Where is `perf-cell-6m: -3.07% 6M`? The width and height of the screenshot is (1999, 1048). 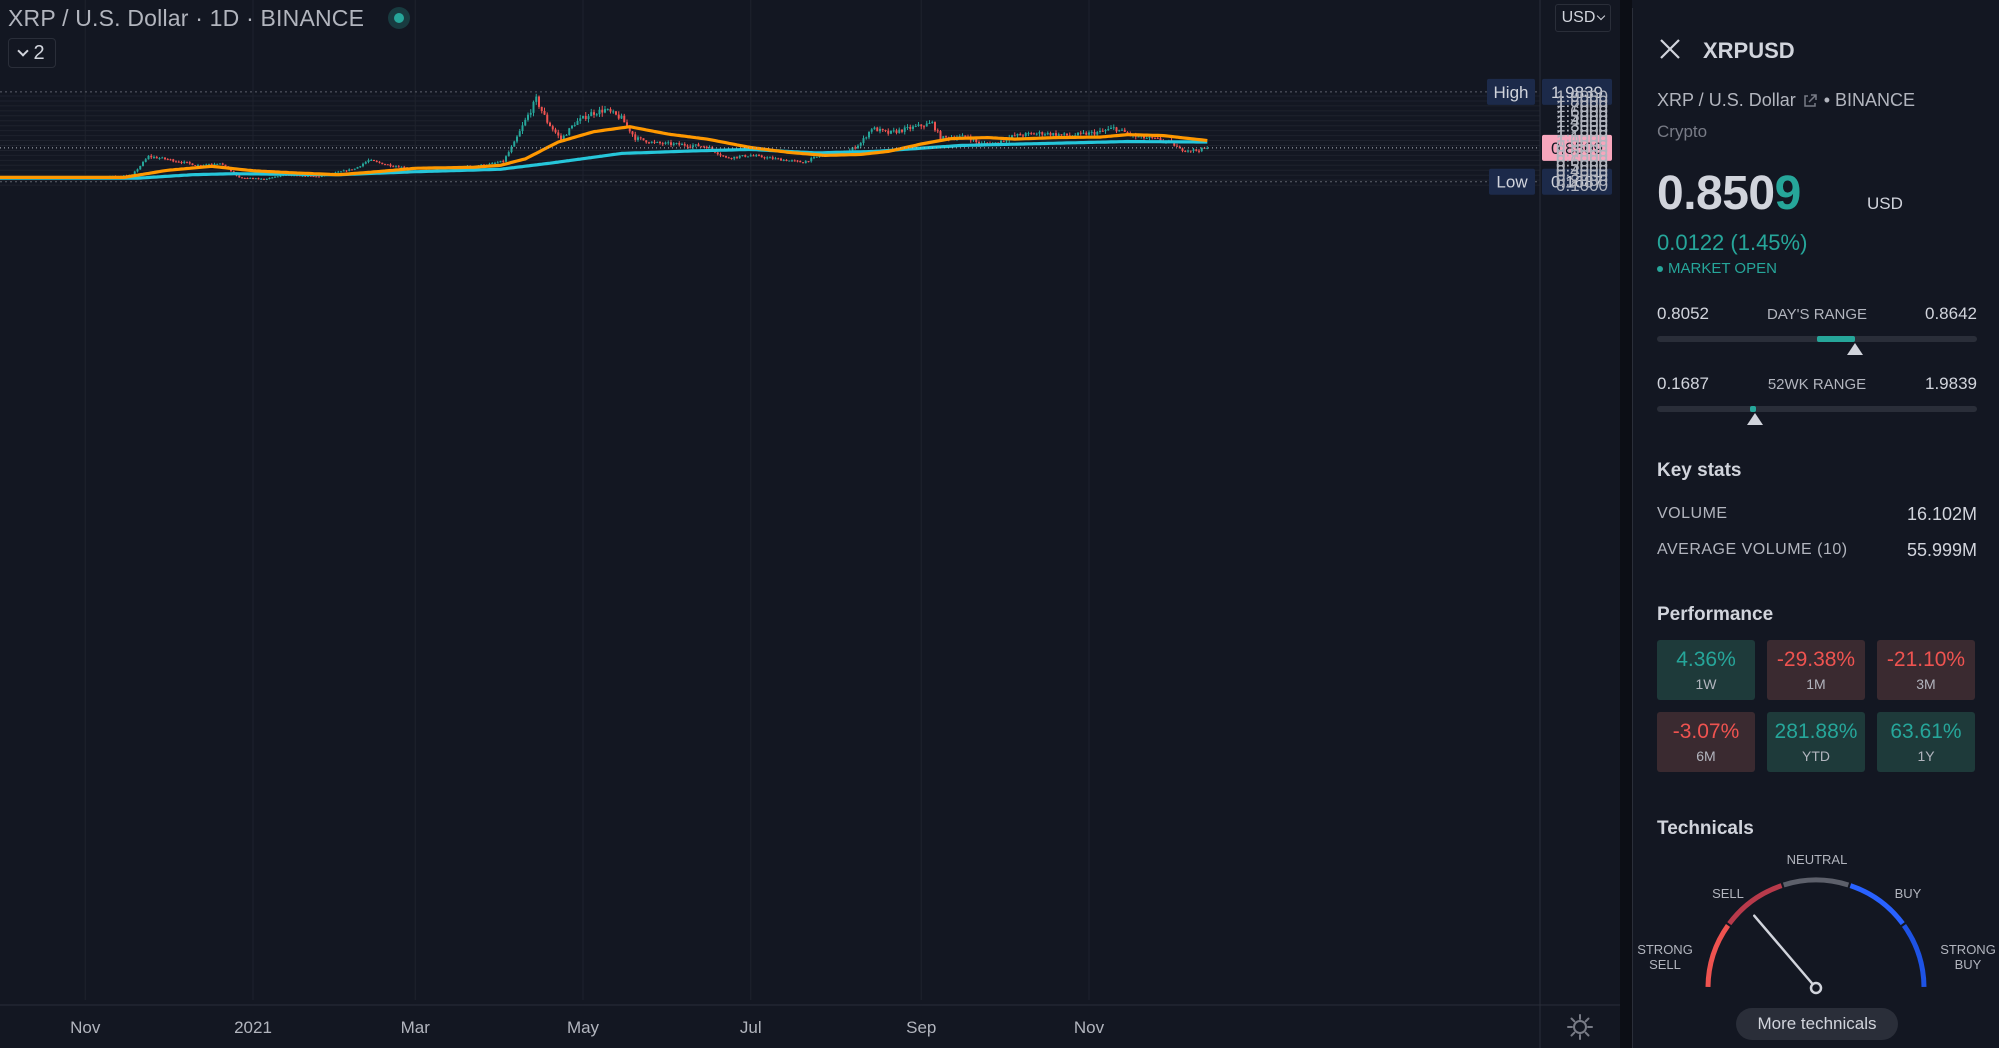 perf-cell-6m: -3.07% 6M is located at coordinates (1706, 742).